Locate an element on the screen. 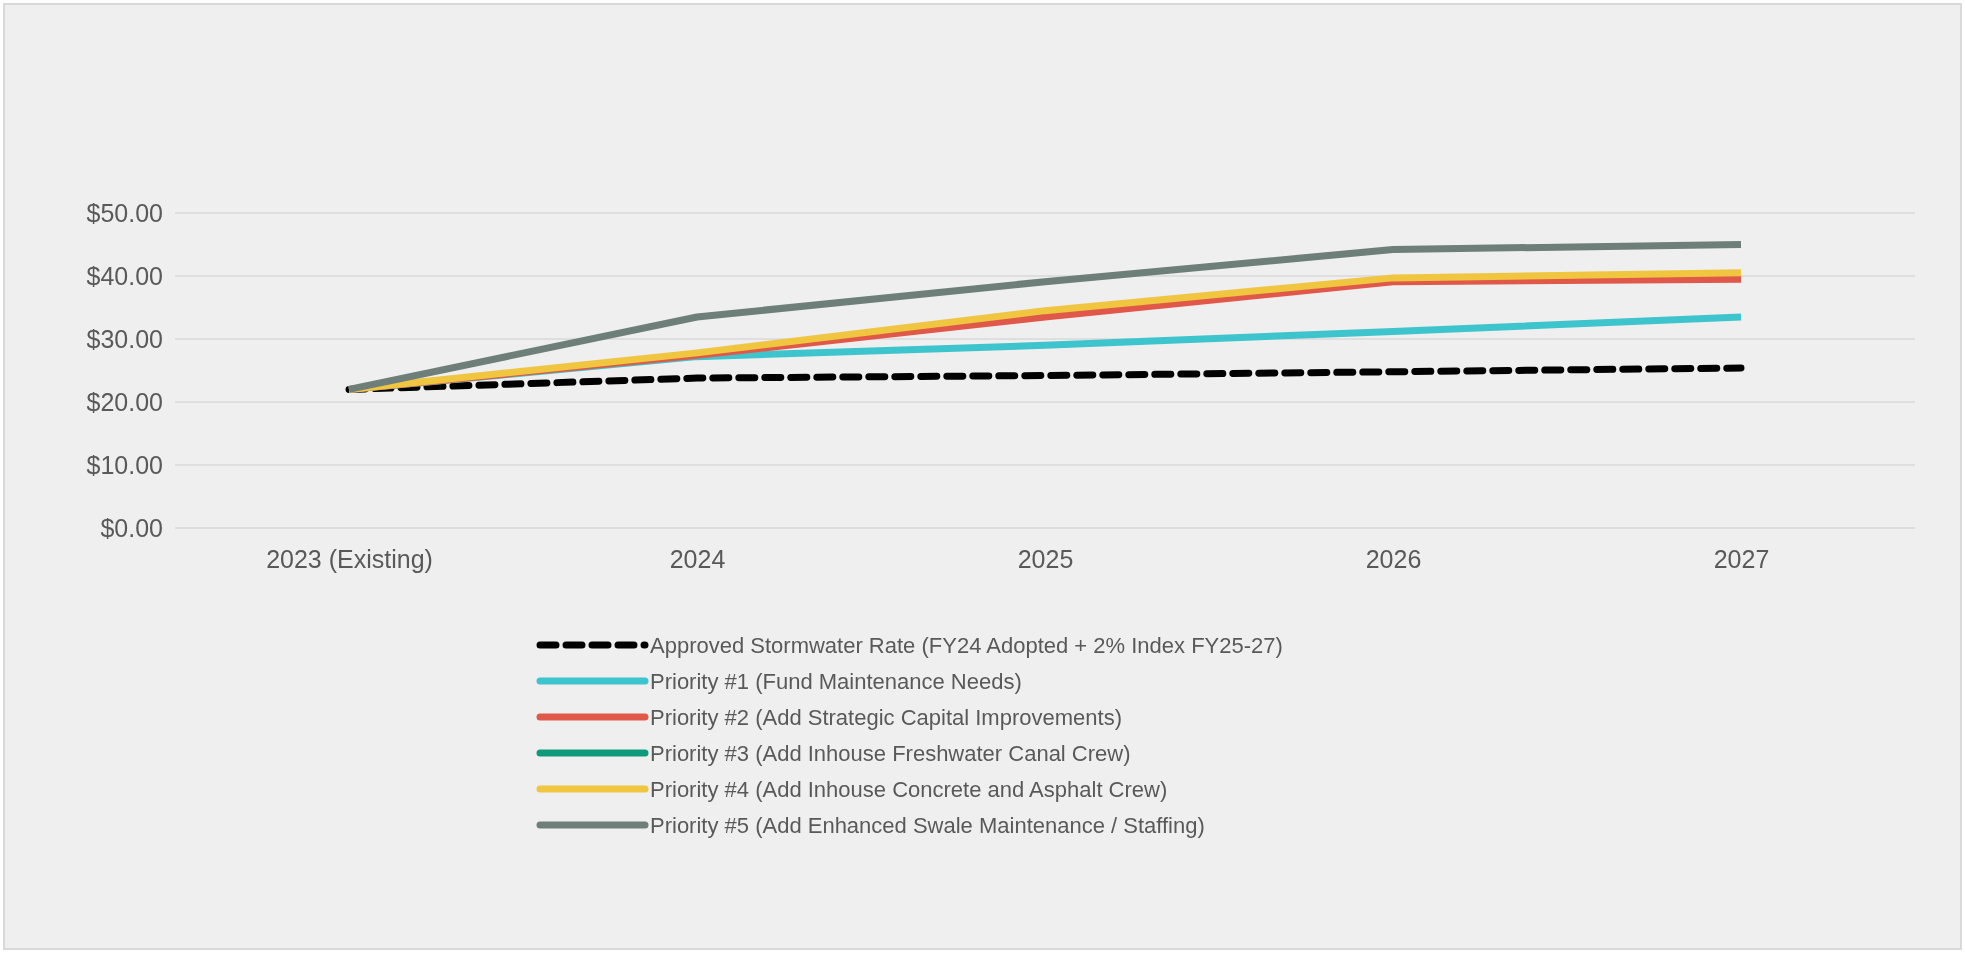 The height and width of the screenshot is (953, 1965). x-tick-label: 2024 is located at coordinates (697, 558).